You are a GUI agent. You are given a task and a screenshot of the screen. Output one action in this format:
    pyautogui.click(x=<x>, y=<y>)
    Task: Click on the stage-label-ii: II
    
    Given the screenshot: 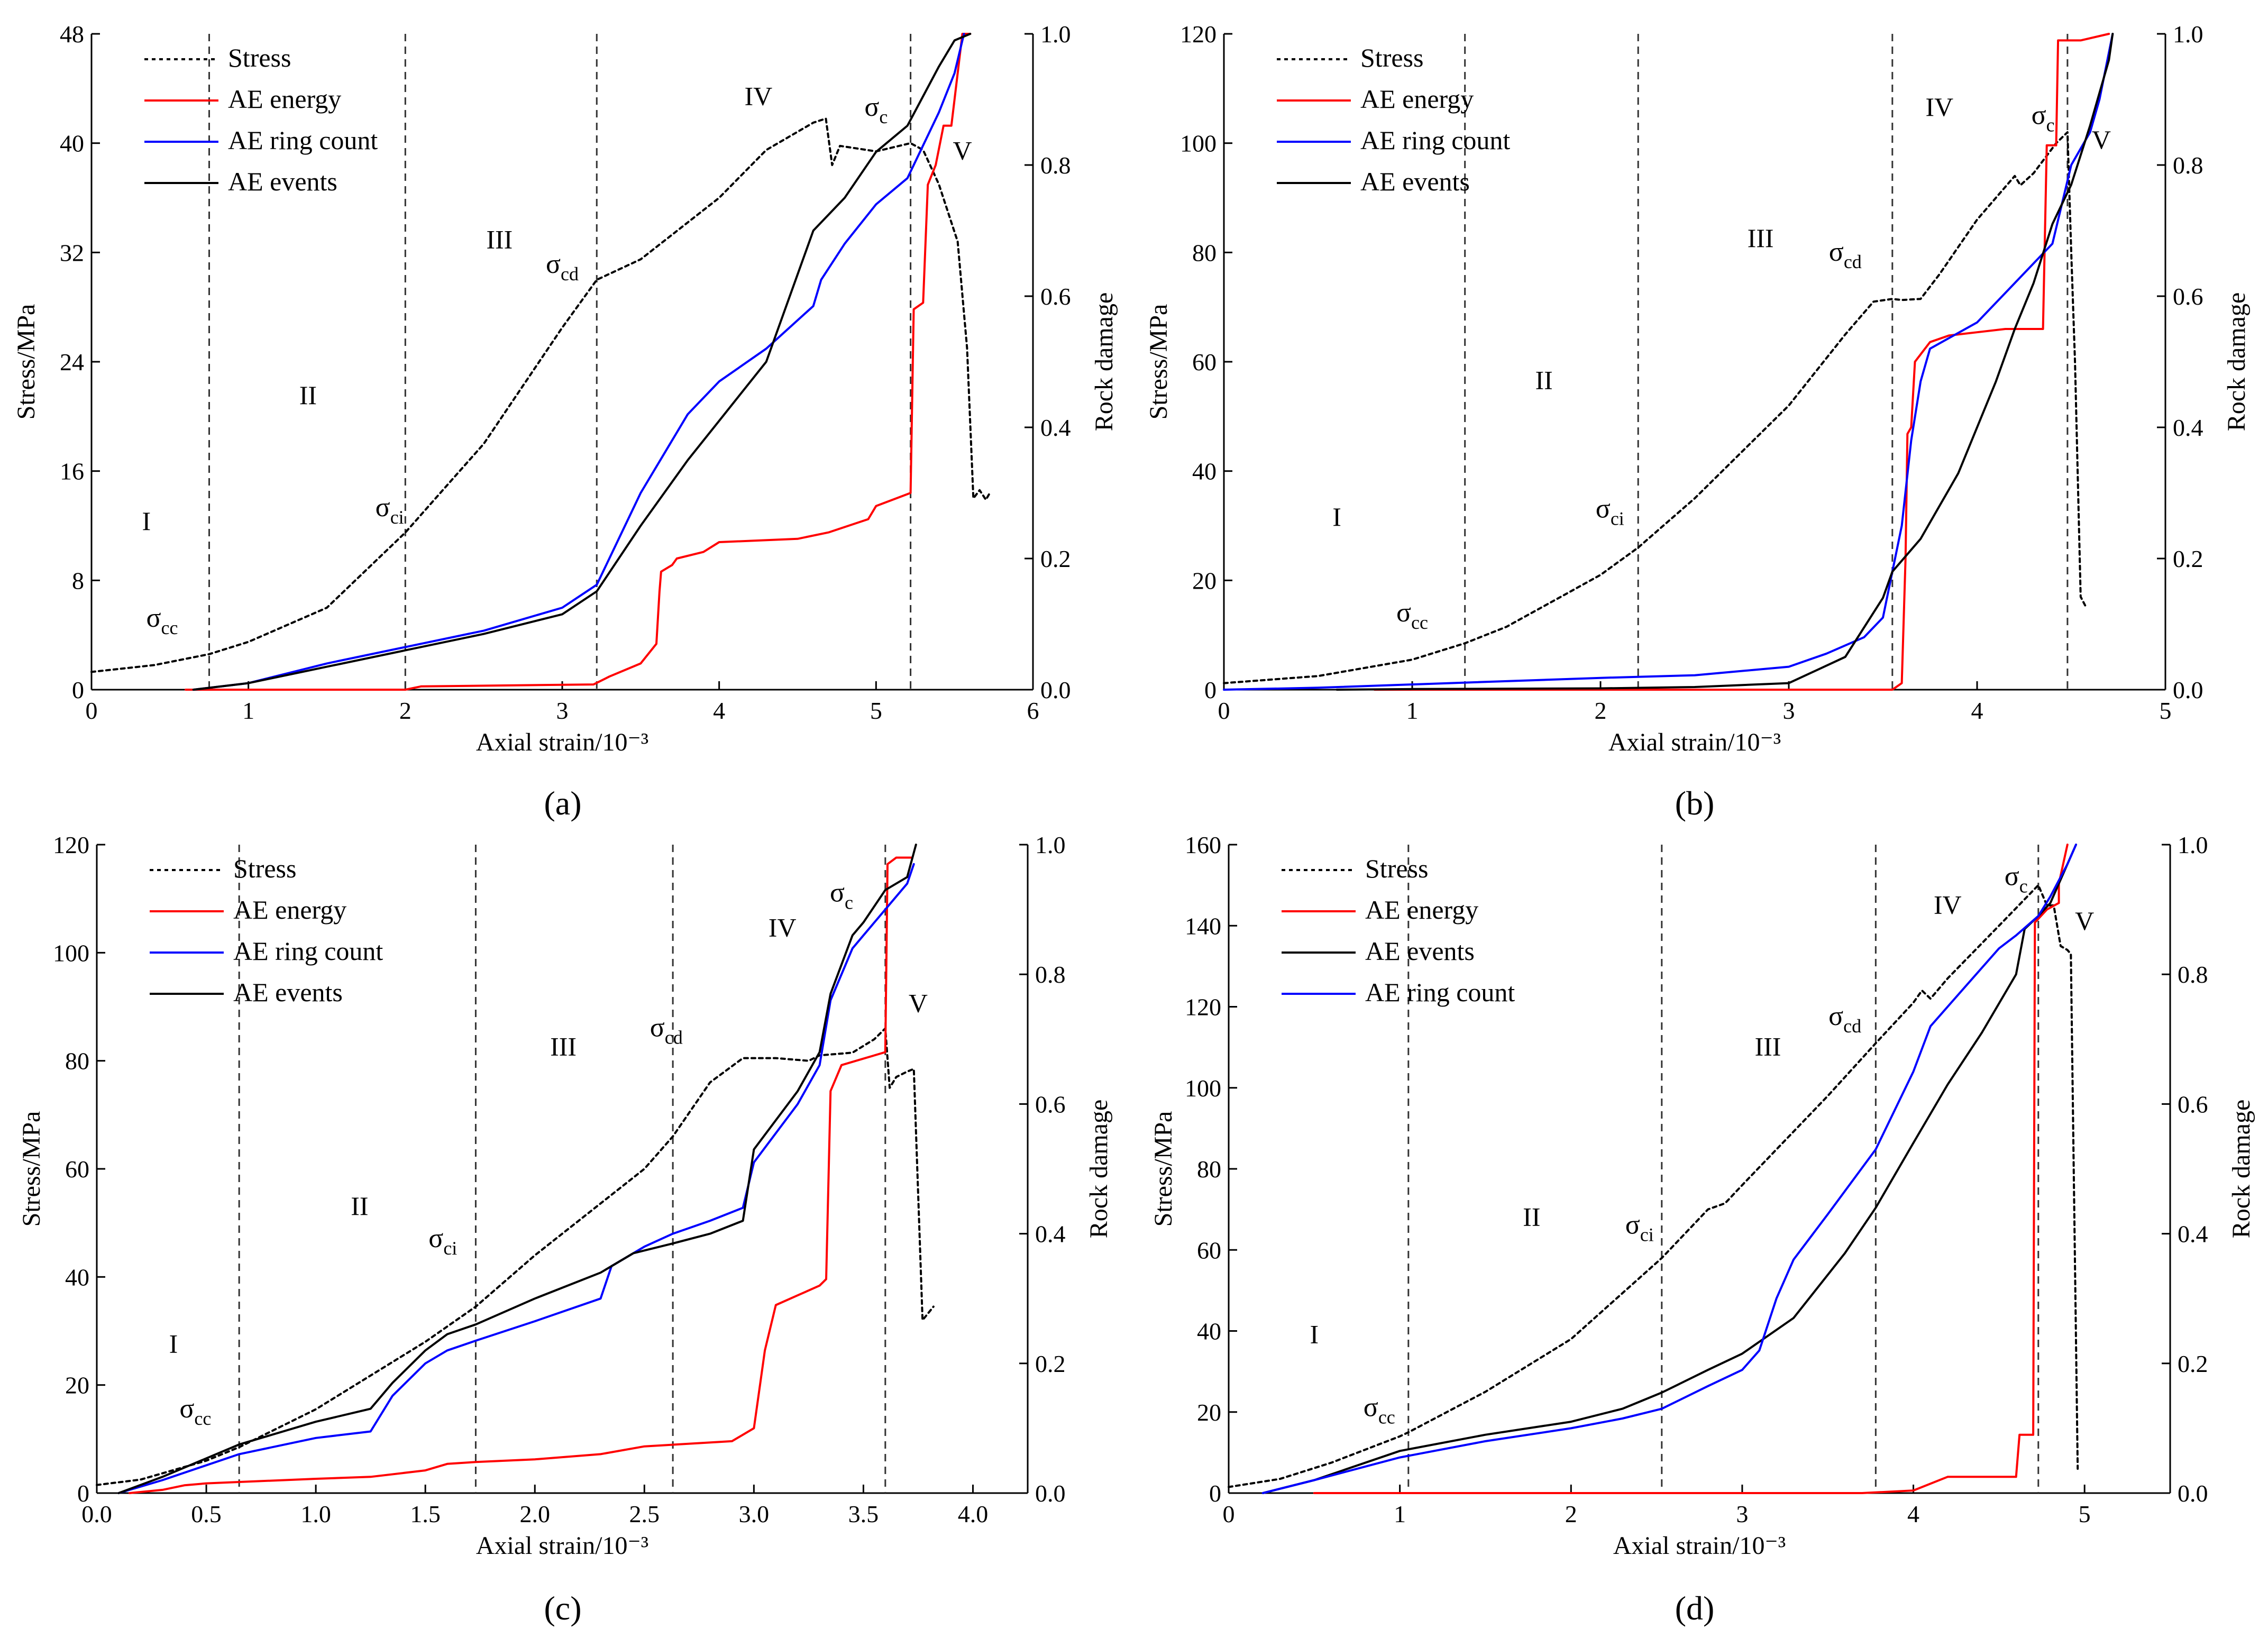 What is the action you would take?
    pyautogui.click(x=1531, y=1216)
    